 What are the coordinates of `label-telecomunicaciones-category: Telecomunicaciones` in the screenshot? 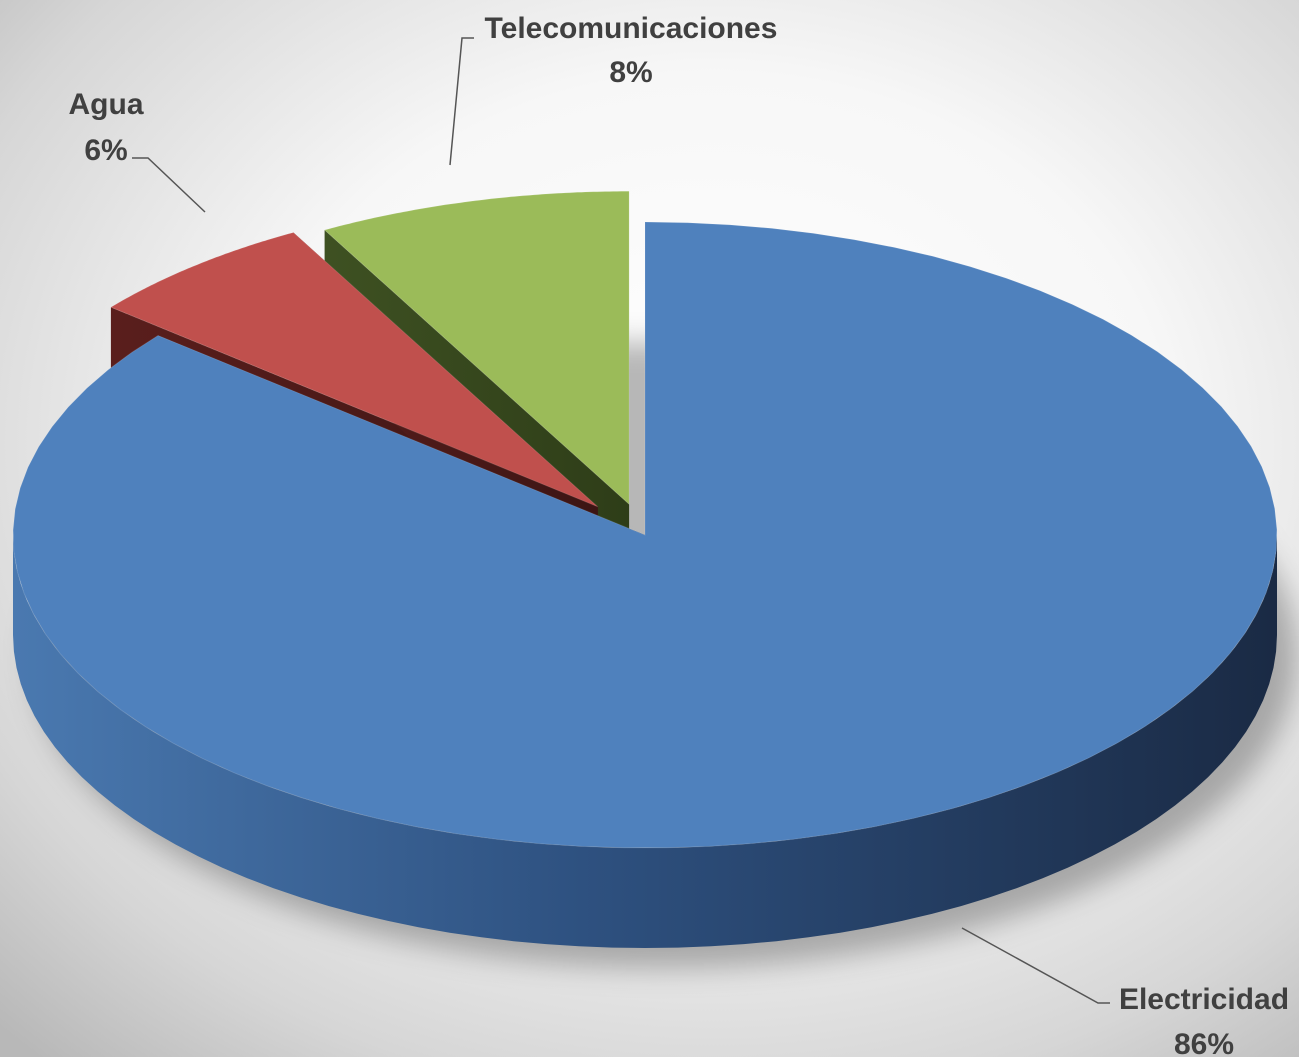 It's located at (631, 28).